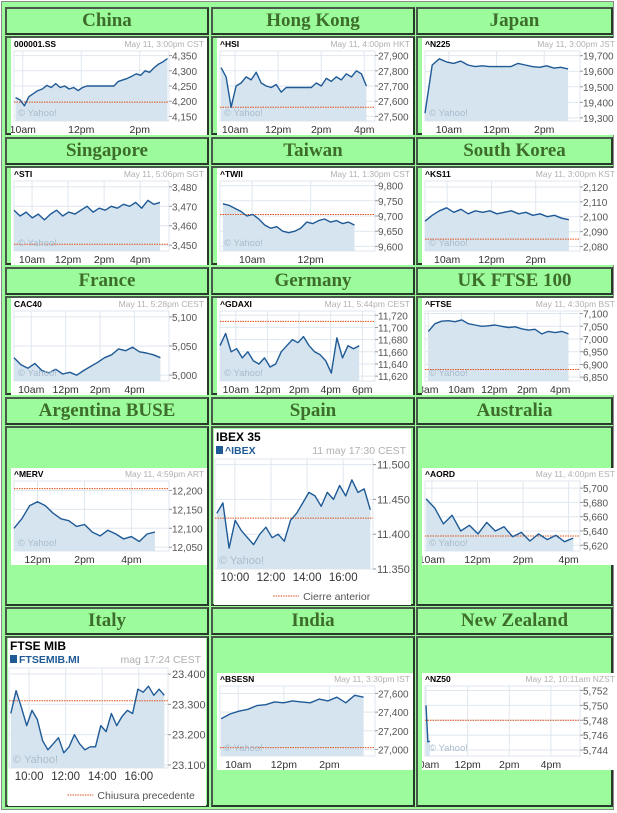 The width and height of the screenshot is (617, 813). Describe the element at coordinates (595, 706) in the screenshot. I see `y-tick-label: 5,750` at that location.